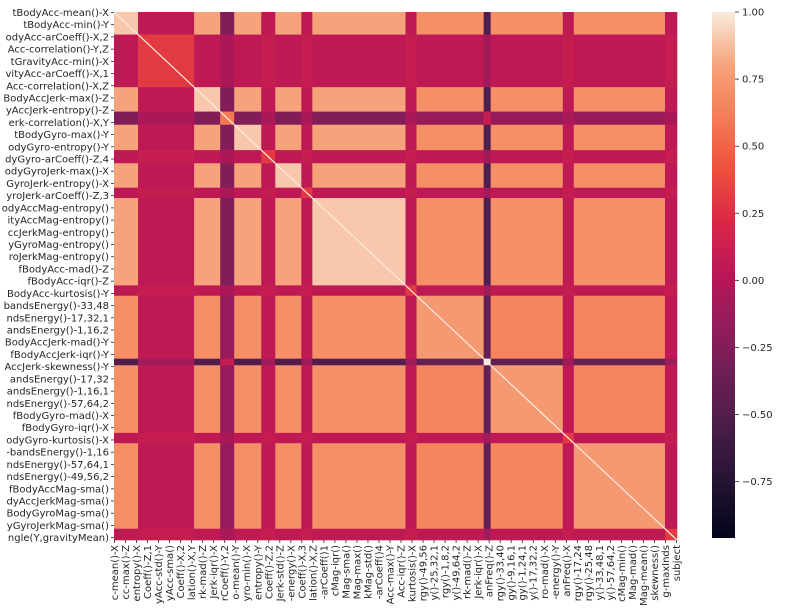 The height and width of the screenshot is (616, 785). What do you see at coordinates (280, 574) in the screenshot?
I see `x-tick-label: Jerk-std()-Z` at bounding box center [280, 574].